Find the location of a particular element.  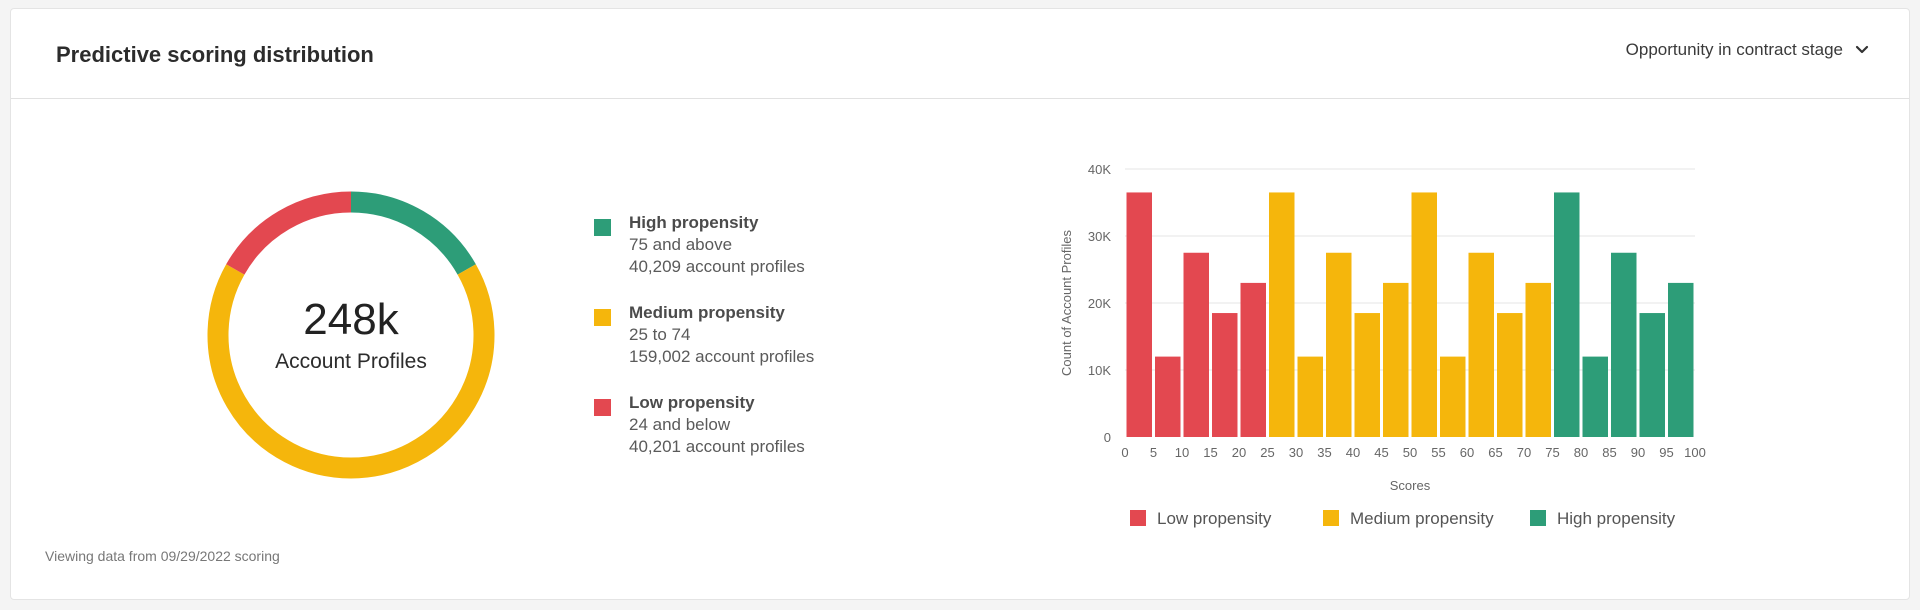

legend-label-high: High propensity is located at coordinates (1616, 518).